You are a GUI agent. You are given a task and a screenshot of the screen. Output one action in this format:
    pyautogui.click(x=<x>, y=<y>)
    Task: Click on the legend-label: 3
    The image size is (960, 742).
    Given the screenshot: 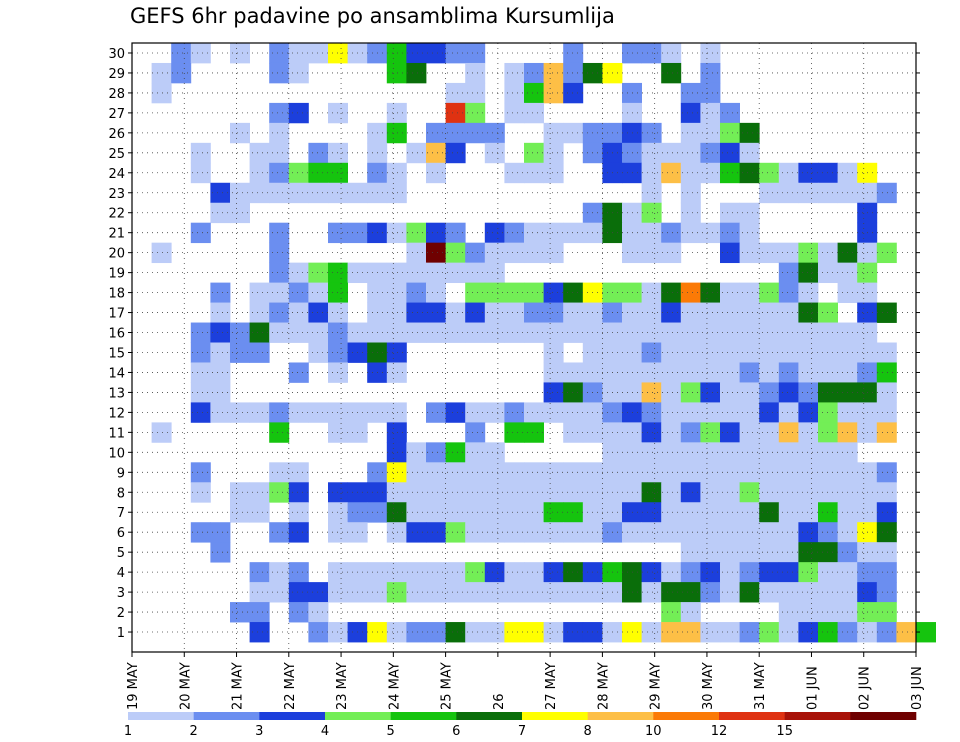 What is the action you would take?
    pyautogui.click(x=259, y=731)
    